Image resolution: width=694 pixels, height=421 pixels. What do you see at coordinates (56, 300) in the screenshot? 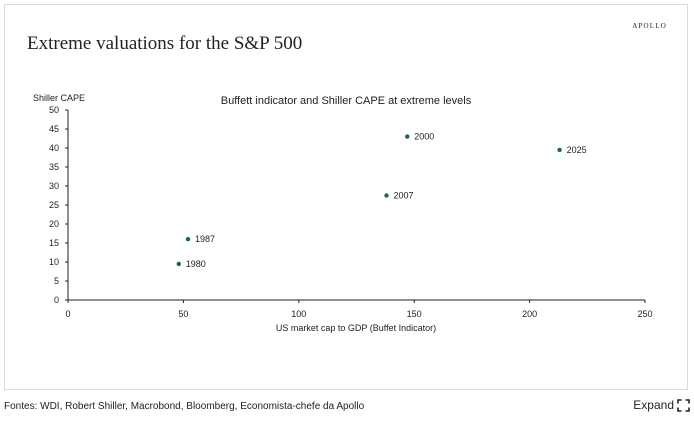
I see `y-tick-label: 0` at bounding box center [56, 300].